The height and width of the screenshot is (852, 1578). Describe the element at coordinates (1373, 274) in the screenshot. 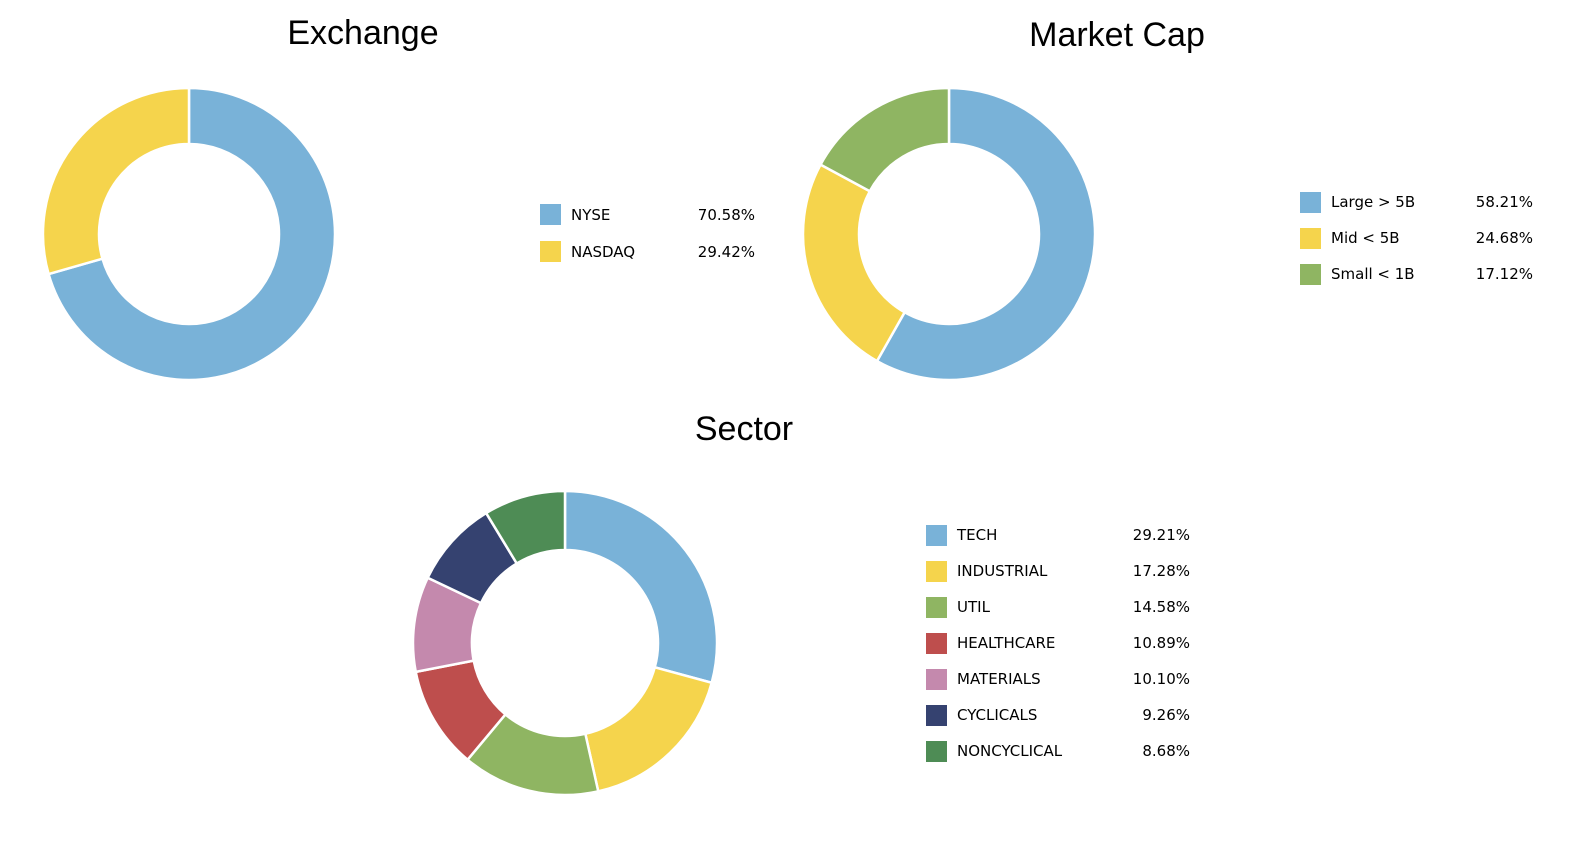

I see `legend-label: Small < 1B` at that location.